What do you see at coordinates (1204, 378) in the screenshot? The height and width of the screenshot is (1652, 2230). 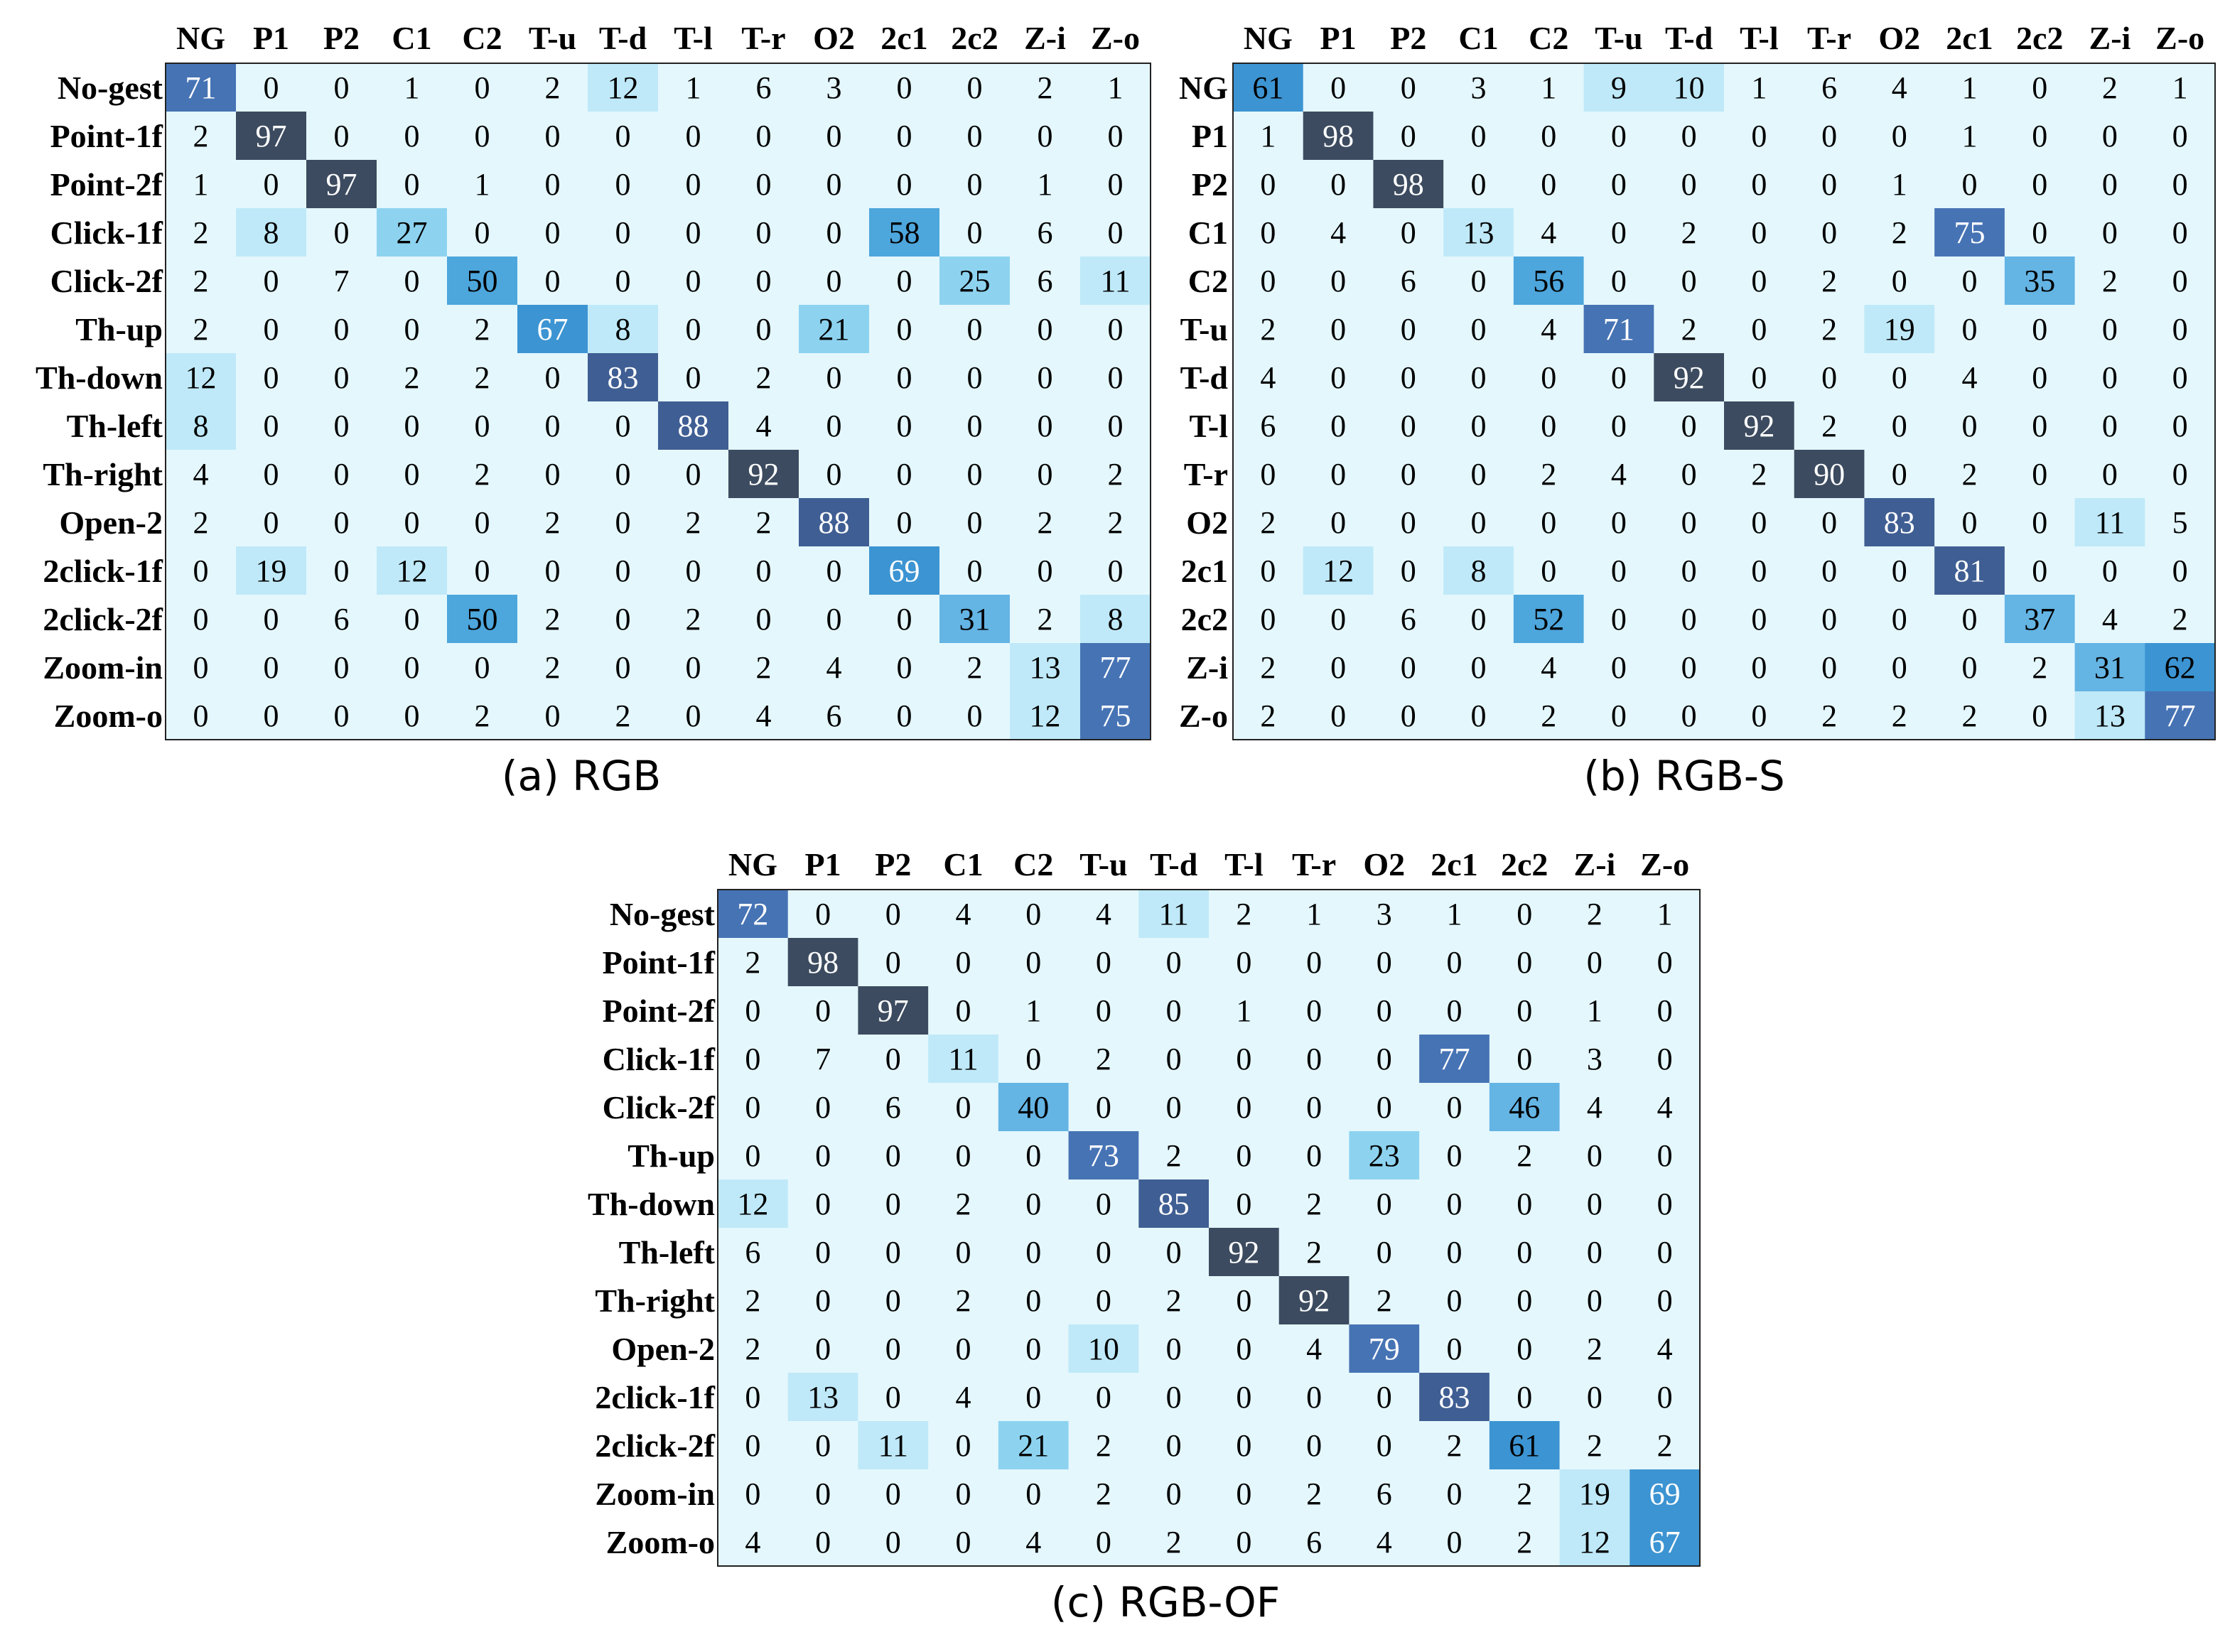 I see `row-label: T-d` at bounding box center [1204, 378].